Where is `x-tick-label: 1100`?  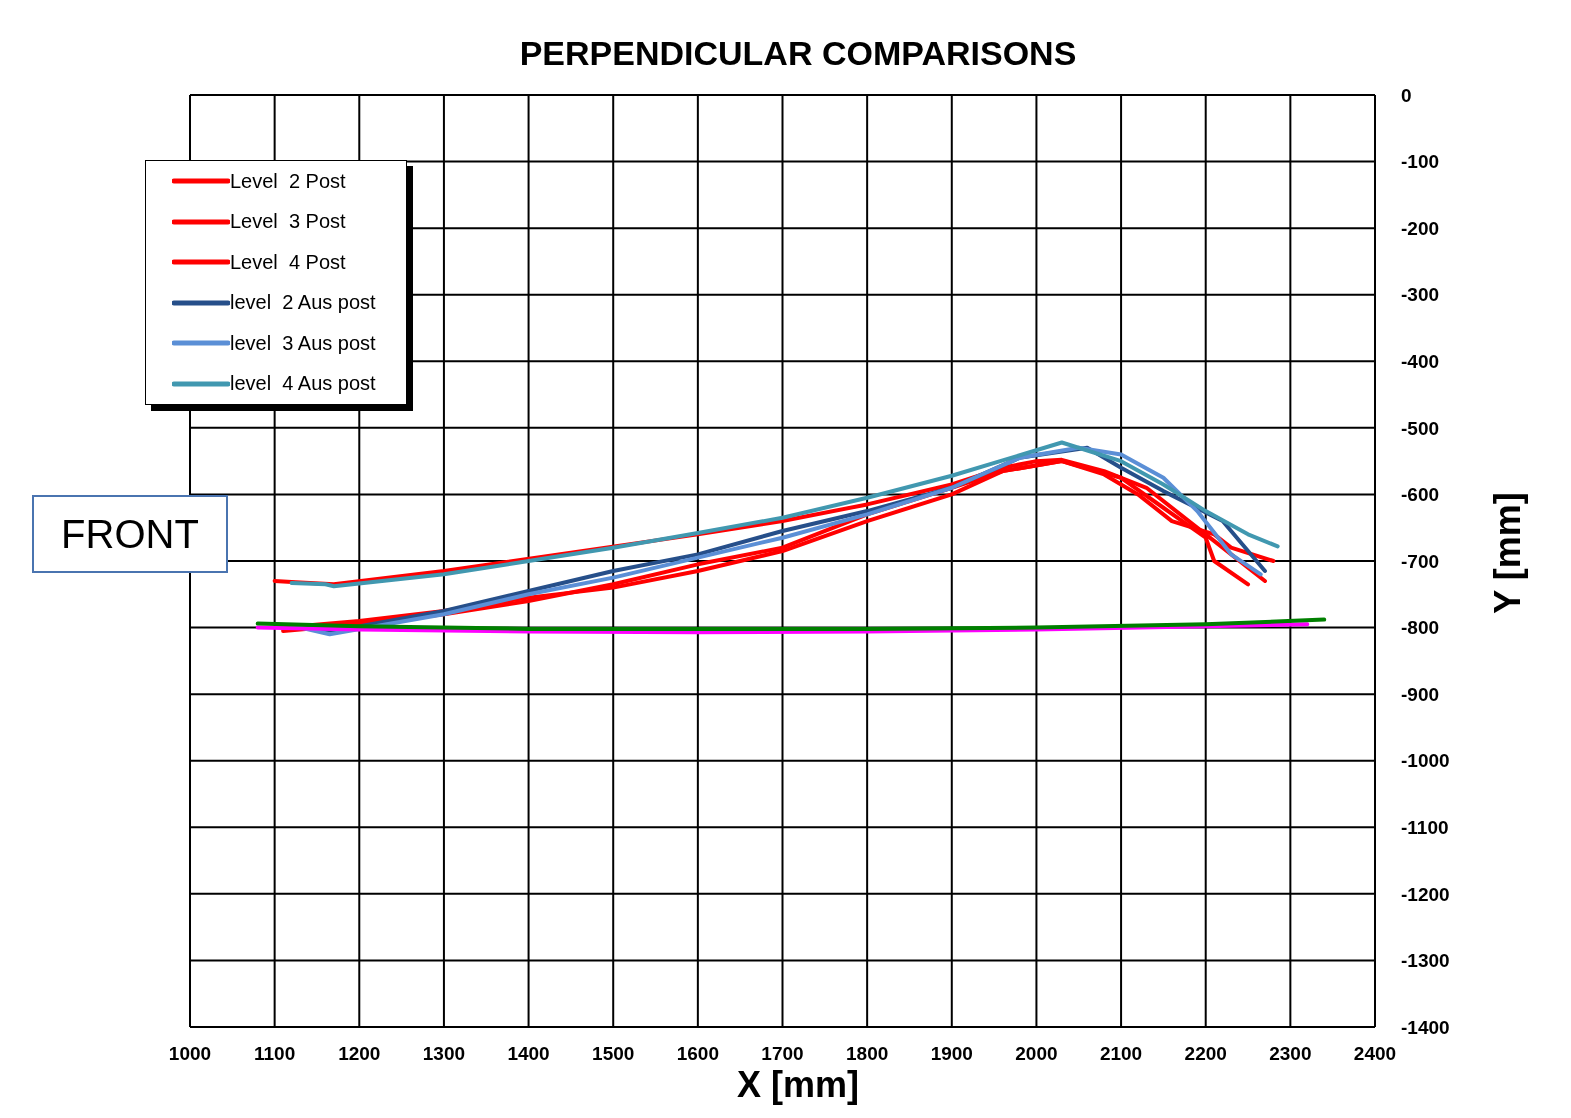 x-tick-label: 1100 is located at coordinates (275, 1054).